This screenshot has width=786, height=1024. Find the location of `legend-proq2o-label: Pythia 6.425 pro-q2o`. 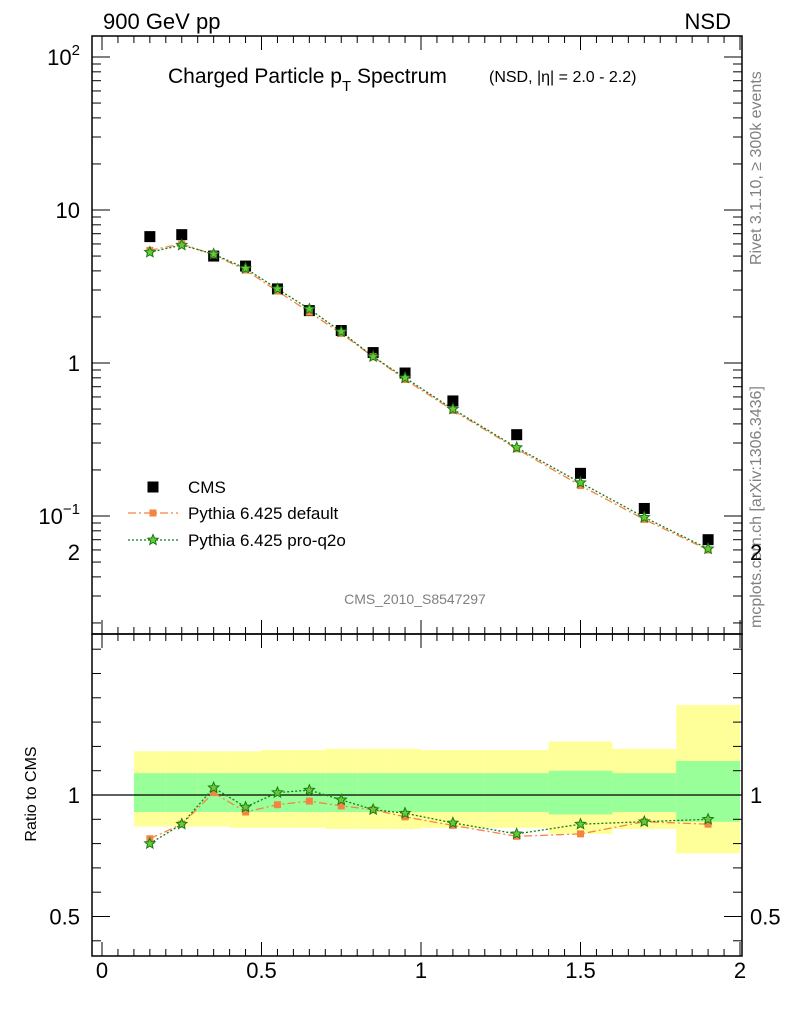

legend-proq2o-label: Pythia 6.425 pro-q2o is located at coordinates (267, 540).